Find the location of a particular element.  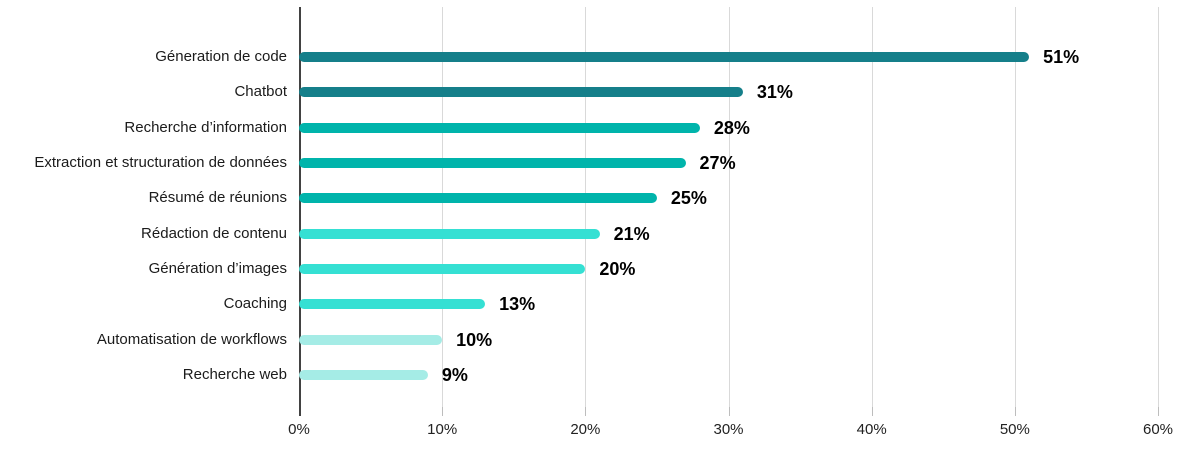

x-tick-label: 50% is located at coordinates (1014, 429).